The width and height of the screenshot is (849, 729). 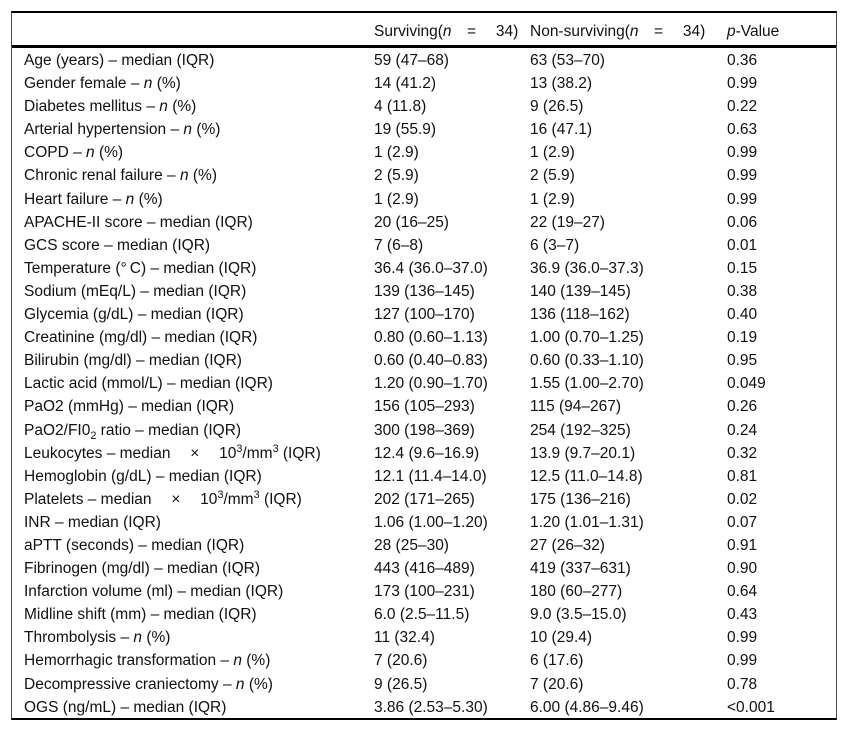 I want to click on non-surviving-value: 136 (118–162), so click(x=580, y=315).